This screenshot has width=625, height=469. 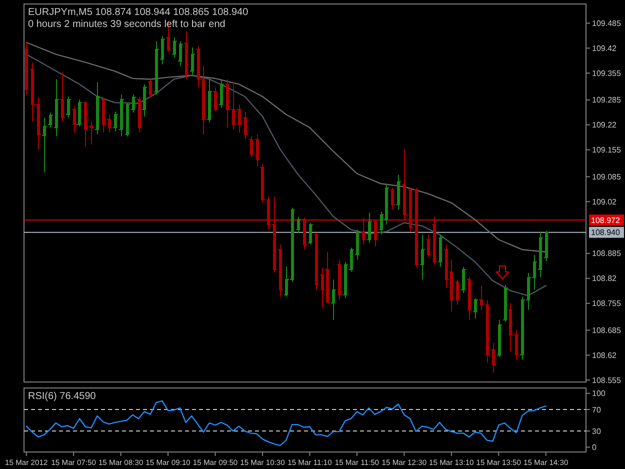 I want to click on y-tick-label: 100, so click(x=599, y=393).